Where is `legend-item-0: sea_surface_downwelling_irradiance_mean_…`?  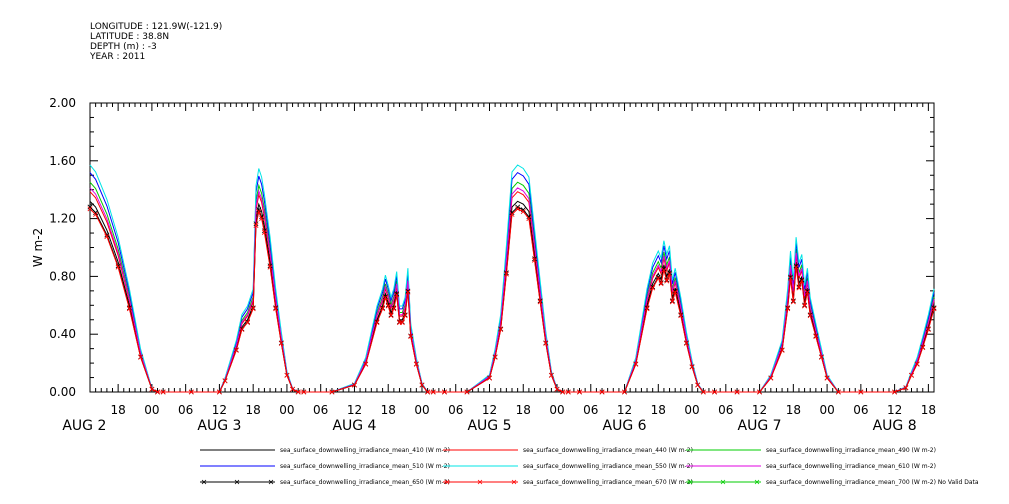
legend-item-0: sea_surface_downwelling_irradiance_mean_… is located at coordinates (325, 450).